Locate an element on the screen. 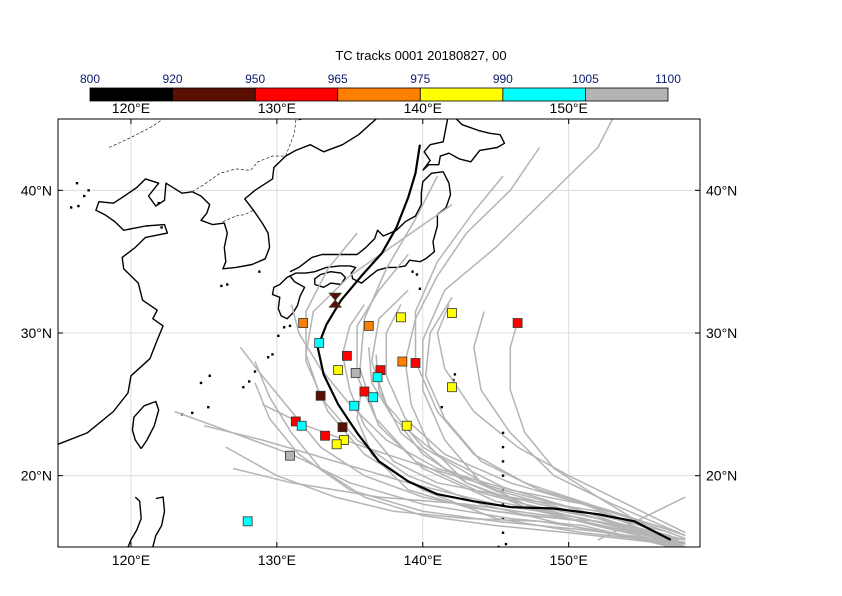 Image resolution: width=842 pixels, height=596 pixels. colorbar-label: 920 is located at coordinates (173, 79).